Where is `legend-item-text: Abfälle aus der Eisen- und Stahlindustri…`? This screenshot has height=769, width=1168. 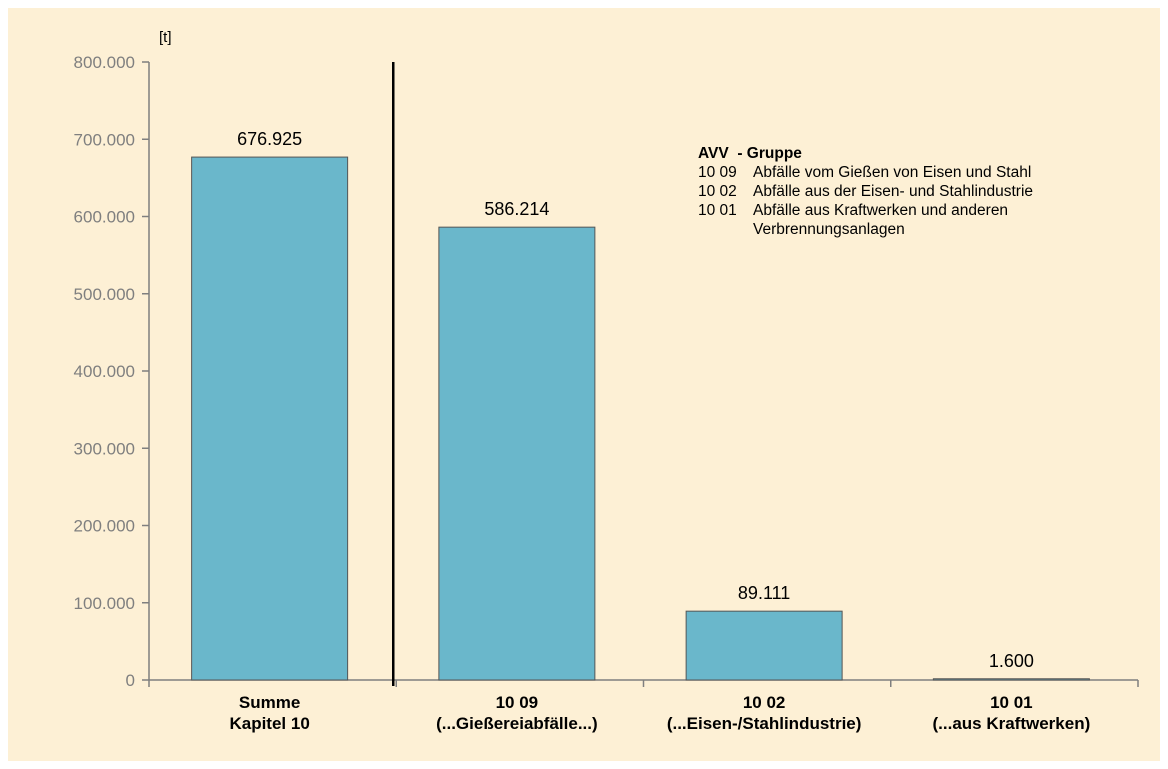 legend-item-text: Abfälle aus der Eisen- und Stahlindustri… is located at coordinates (893, 191).